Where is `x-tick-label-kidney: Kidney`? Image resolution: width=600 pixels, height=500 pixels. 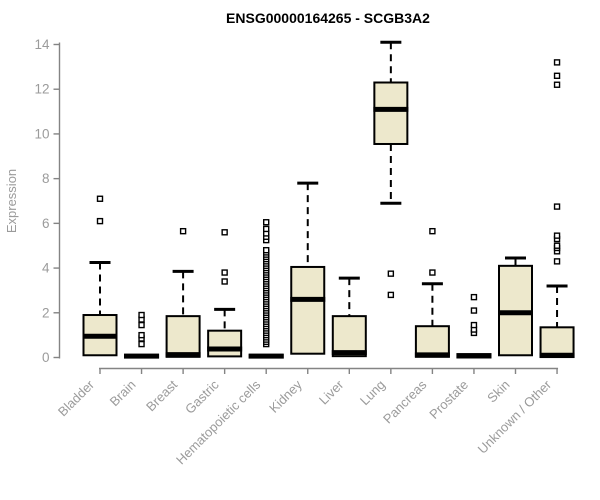
x-tick-label-kidney: Kidney is located at coordinates (285, 396).